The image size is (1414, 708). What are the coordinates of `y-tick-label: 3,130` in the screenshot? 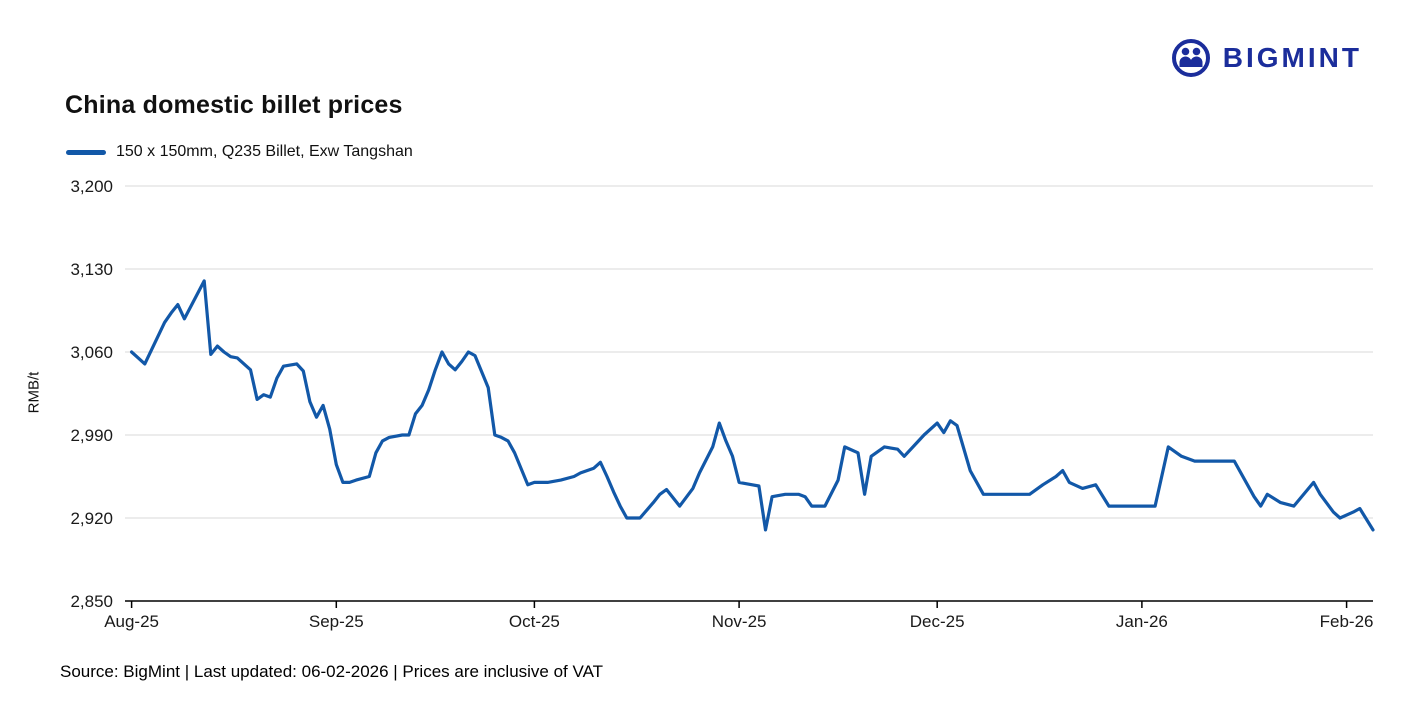 It's located at (91, 269).